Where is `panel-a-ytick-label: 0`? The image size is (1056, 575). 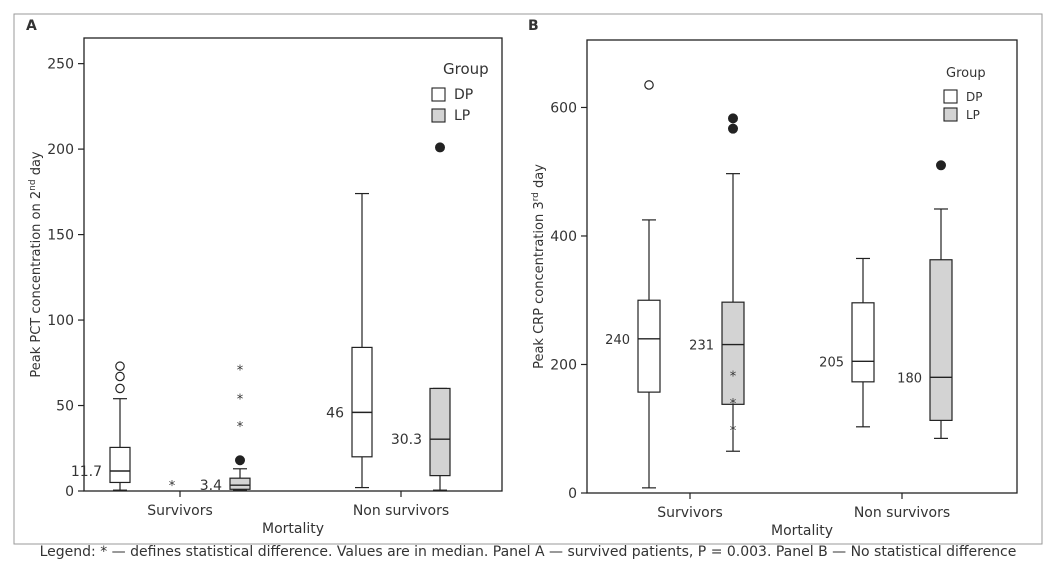
panel-a-ytick-label: 0 is located at coordinates (69, 492).